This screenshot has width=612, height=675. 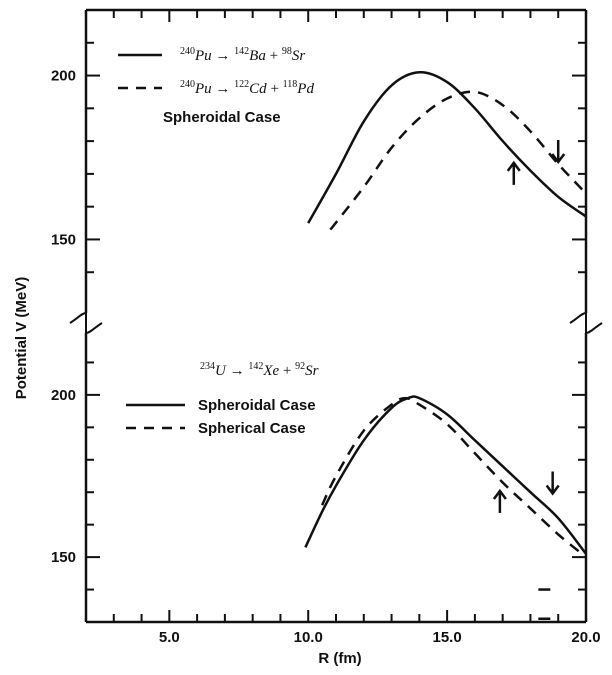 I want to click on x-tick-label: 15.0, so click(x=447, y=637).